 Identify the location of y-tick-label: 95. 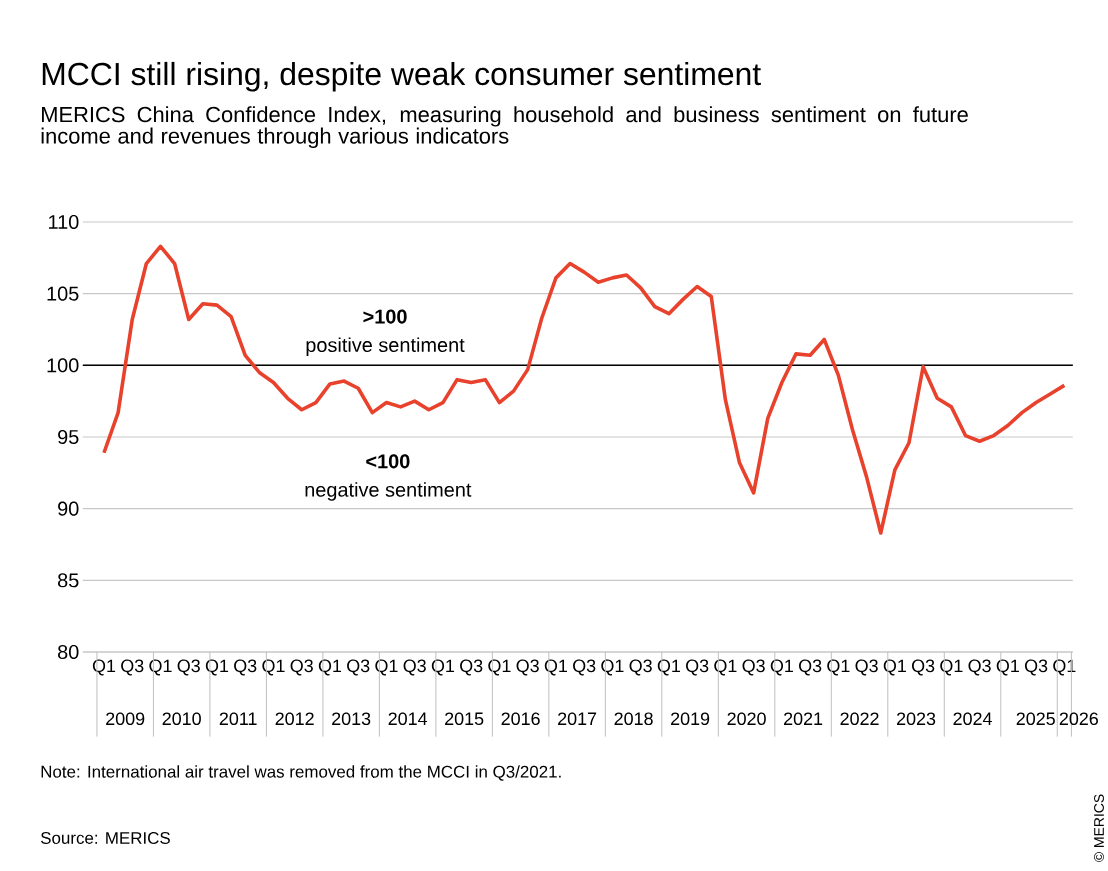
(68, 437).